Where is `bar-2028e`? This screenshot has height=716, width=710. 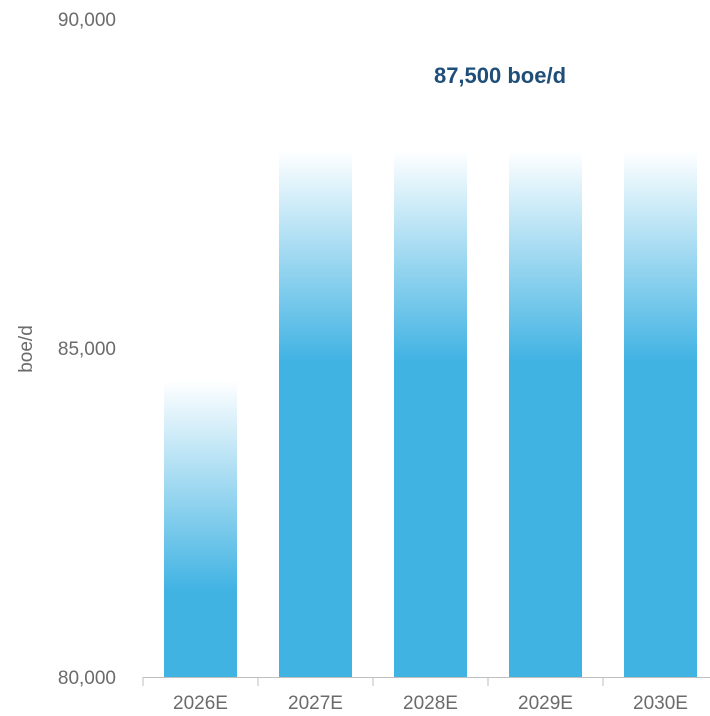 bar-2028e is located at coordinates (430, 414).